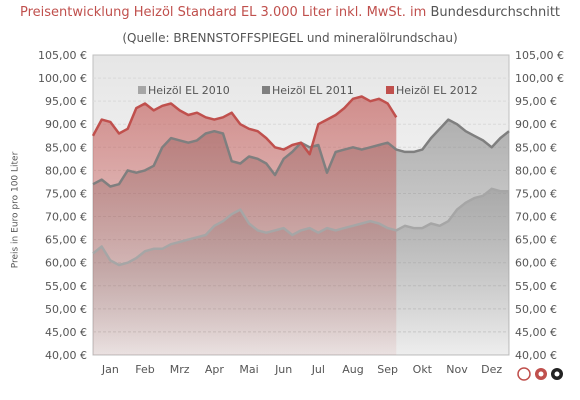  Describe the element at coordinates (318, 369) in the screenshot. I see `x-tick-label: Jul` at that location.